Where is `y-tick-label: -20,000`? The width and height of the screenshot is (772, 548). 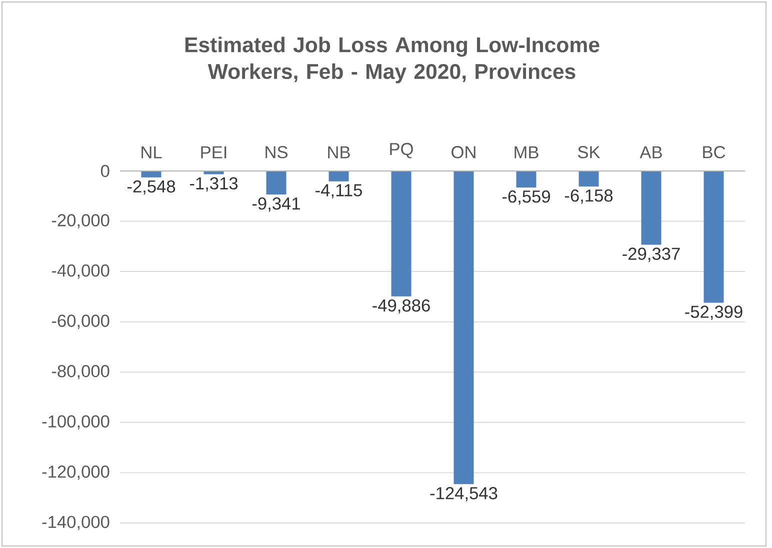
y-tick-label: -20,000 is located at coordinates (81, 221).